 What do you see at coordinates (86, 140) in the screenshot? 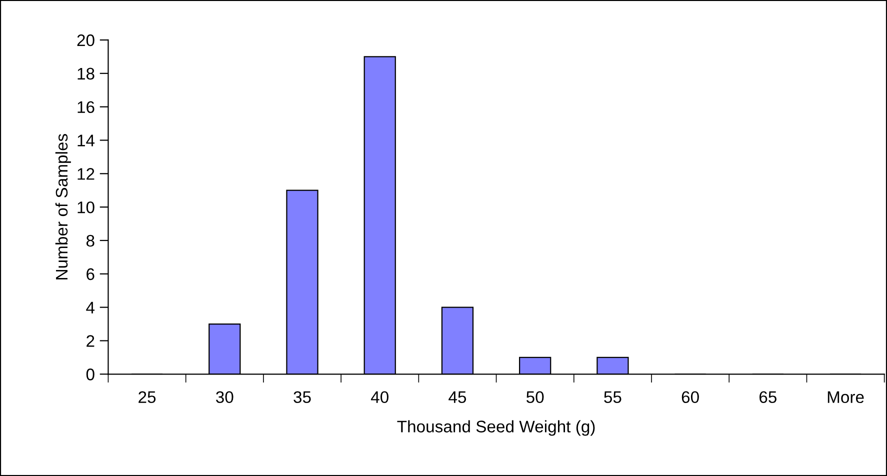
I see `y-tick-label: 14` at bounding box center [86, 140].